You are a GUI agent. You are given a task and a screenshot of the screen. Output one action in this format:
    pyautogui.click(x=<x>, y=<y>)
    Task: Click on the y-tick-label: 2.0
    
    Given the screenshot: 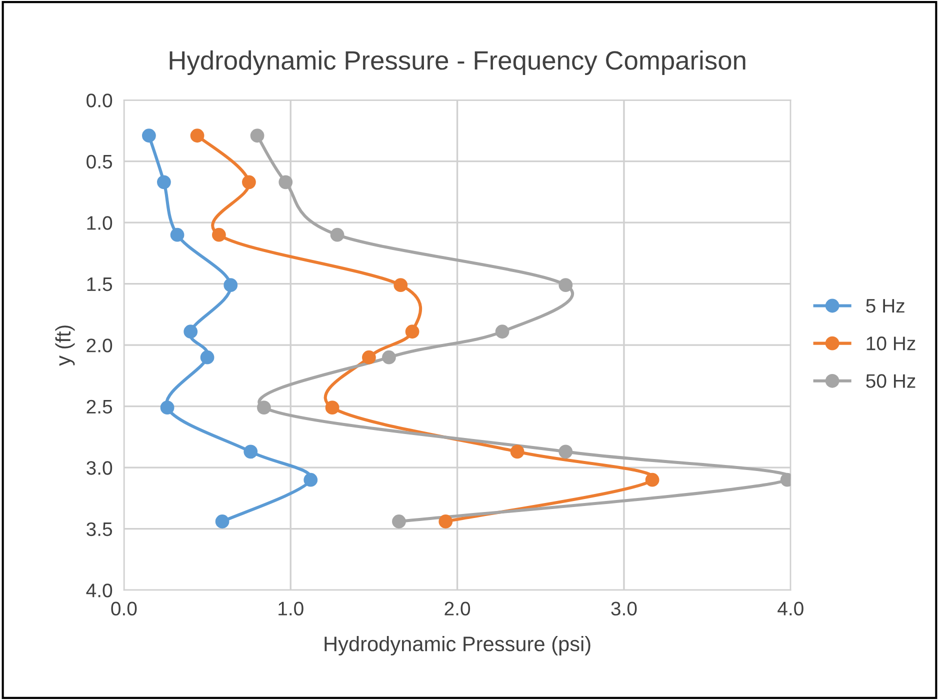 What is the action you would take?
    pyautogui.click(x=99, y=345)
    